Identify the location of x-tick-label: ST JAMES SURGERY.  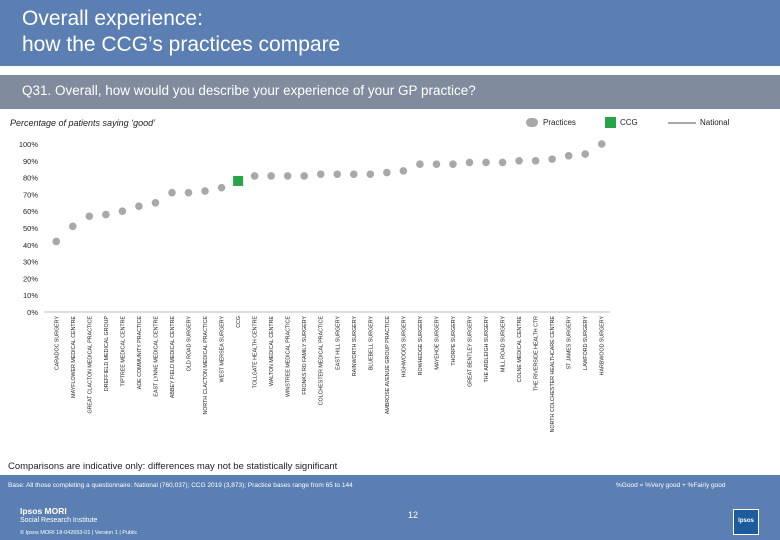
(570, 343).